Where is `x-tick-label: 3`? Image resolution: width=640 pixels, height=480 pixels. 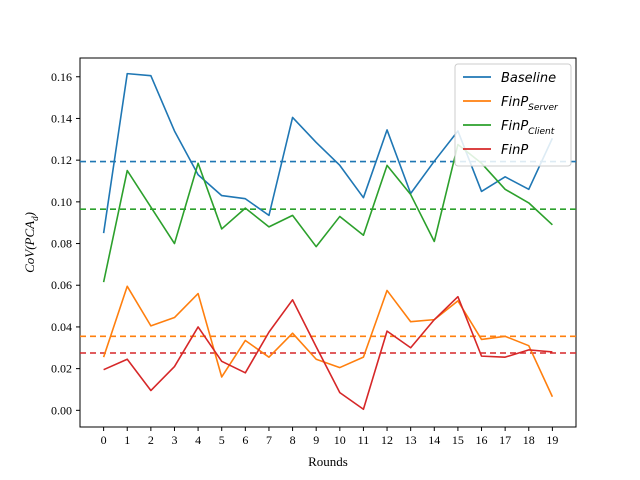 x-tick-label: 3 is located at coordinates (174, 440).